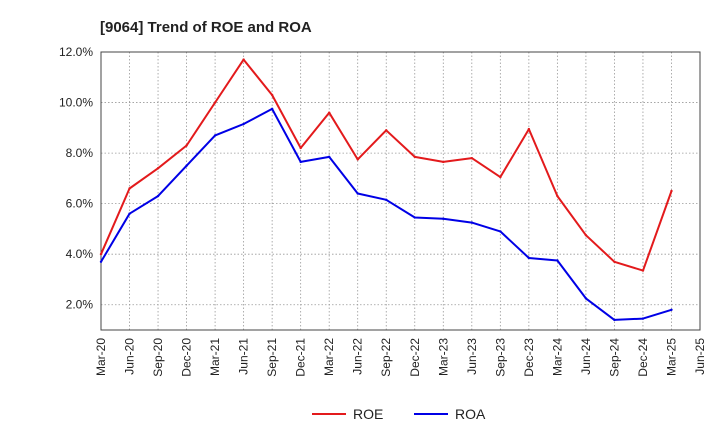 This screenshot has height=440, width=720. I want to click on x-tick-label: Mar-23, so click(443, 357).